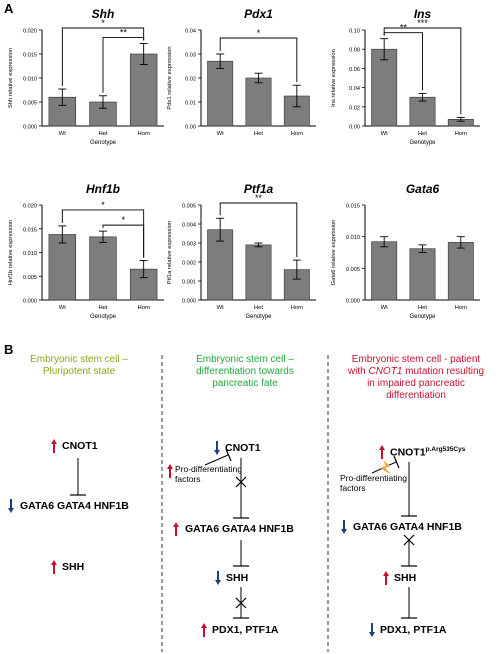  What do you see at coordinates (80, 446) in the screenshot?
I see `col1-cnot1-label: CNOT1` at bounding box center [80, 446].